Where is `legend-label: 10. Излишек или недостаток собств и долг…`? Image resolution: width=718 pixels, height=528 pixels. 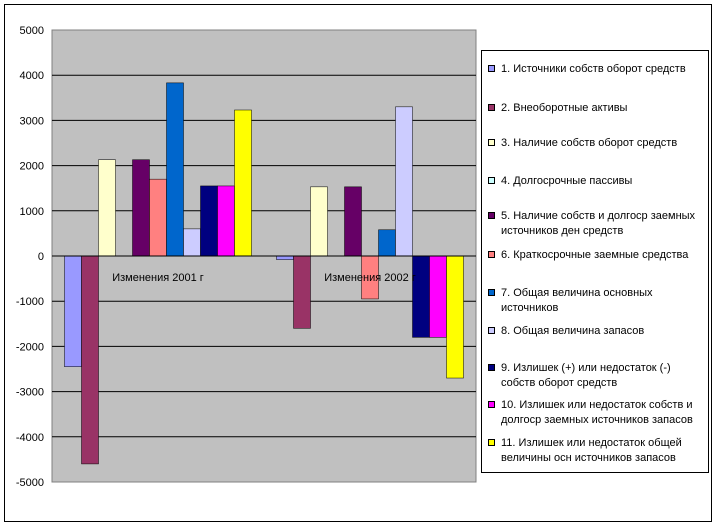 legend-label: 10. Излишек или недостаток собств и долг… is located at coordinates (597, 412).